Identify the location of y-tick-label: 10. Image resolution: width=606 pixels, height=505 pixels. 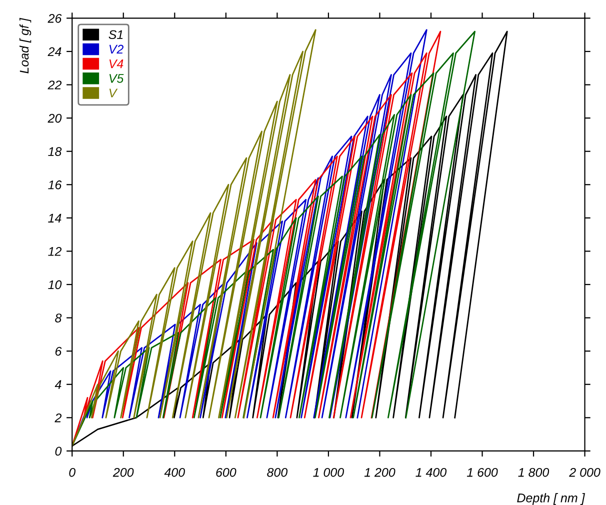
(55, 285).